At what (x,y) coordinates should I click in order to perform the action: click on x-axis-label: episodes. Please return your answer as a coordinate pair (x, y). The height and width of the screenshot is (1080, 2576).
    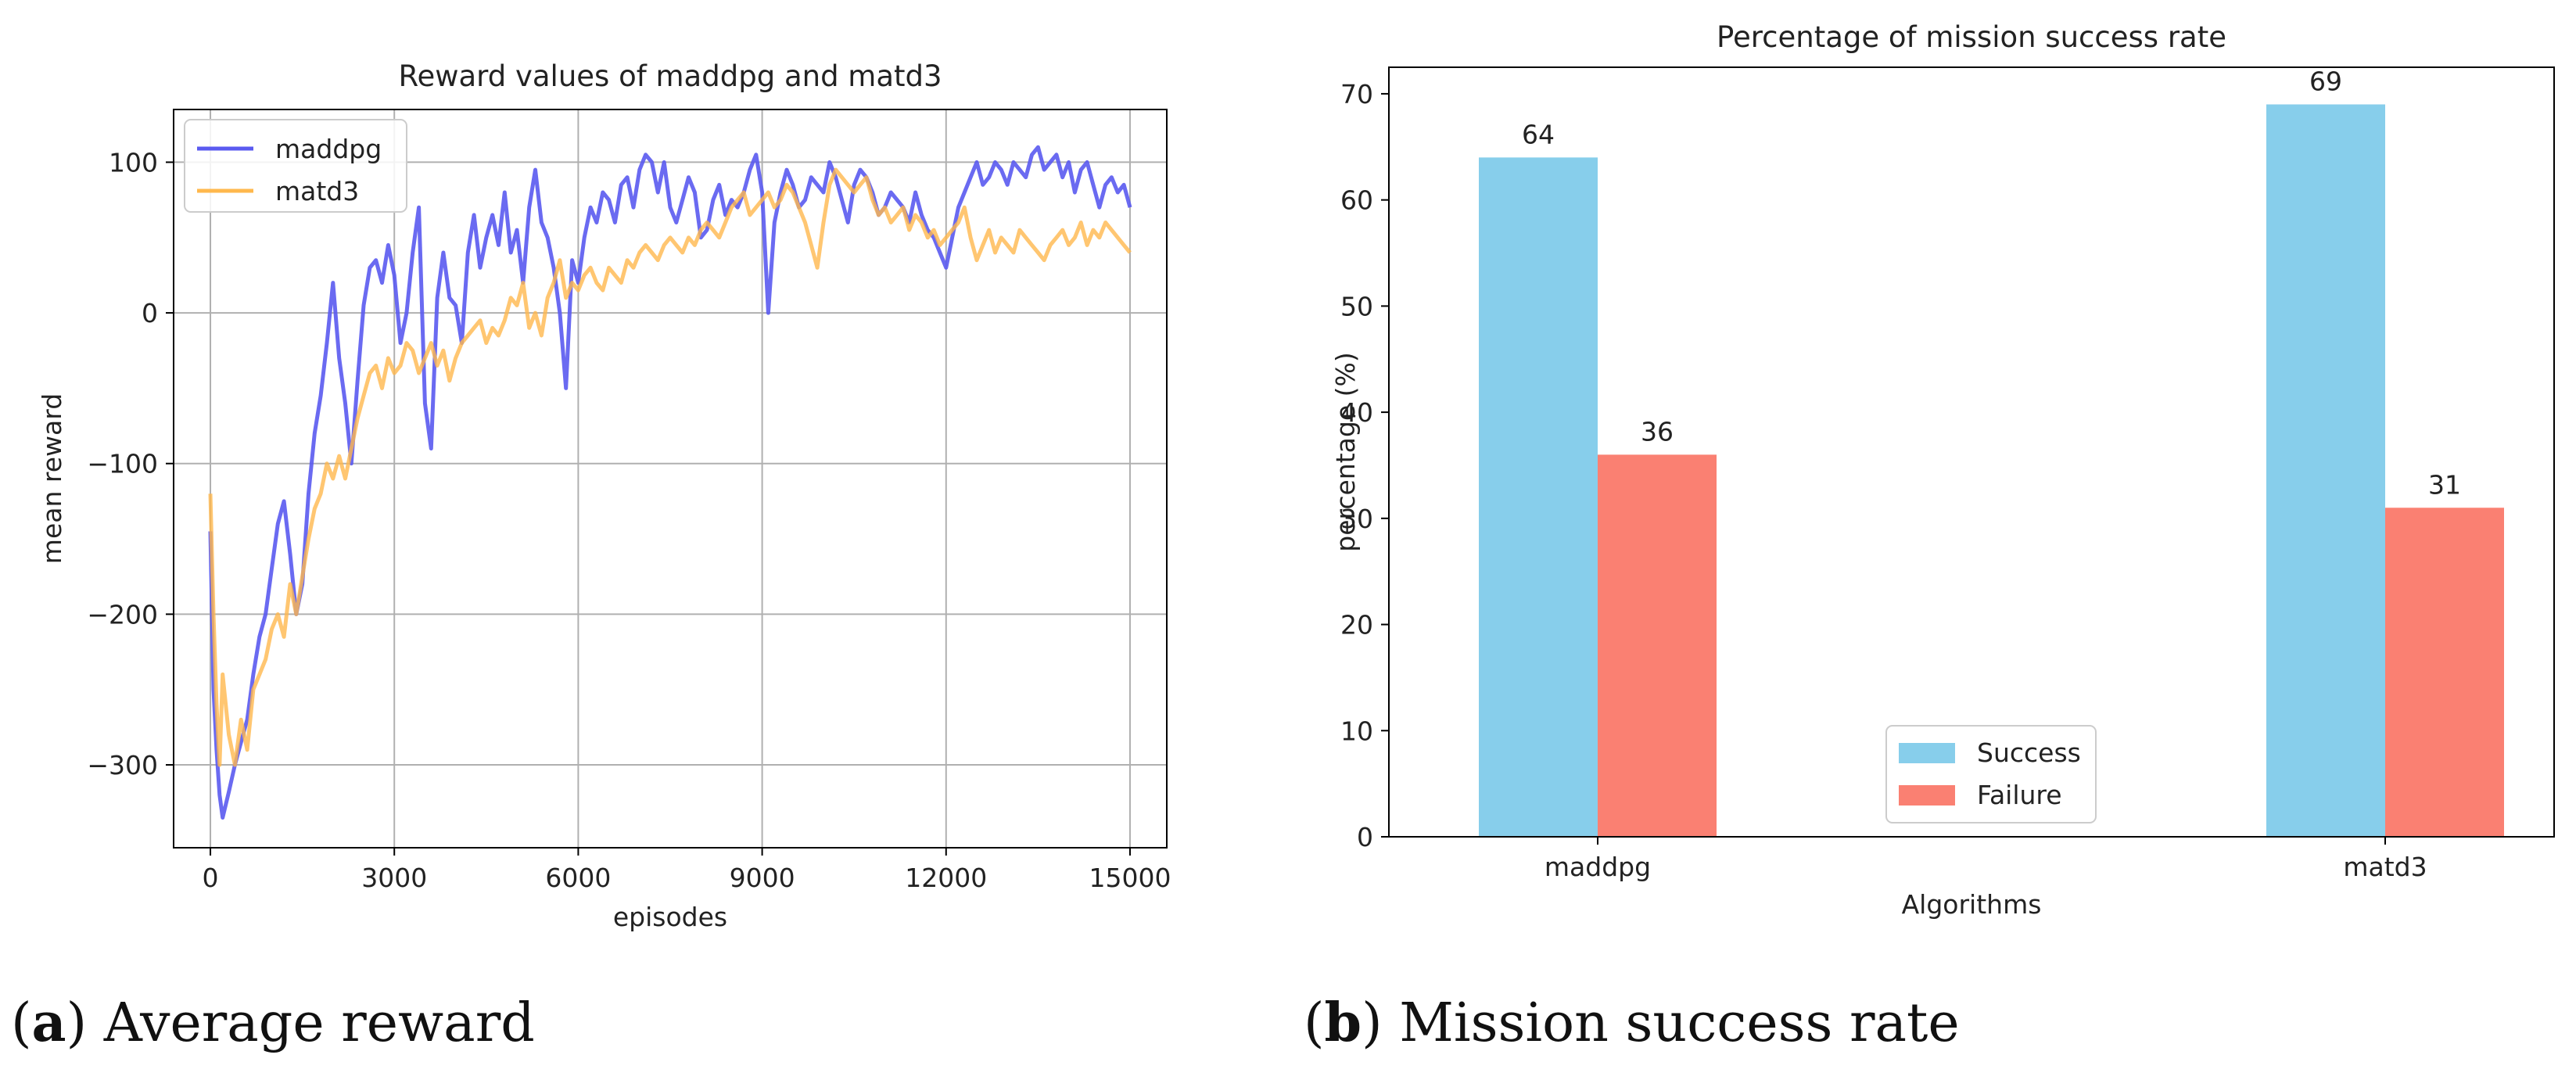
    Looking at the image, I should click on (670, 917).